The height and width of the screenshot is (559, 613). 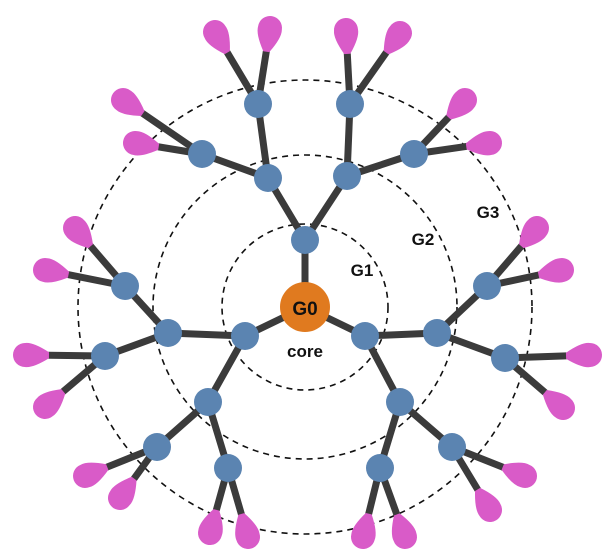 I want to click on generation-label-g1: G1, so click(x=362, y=270).